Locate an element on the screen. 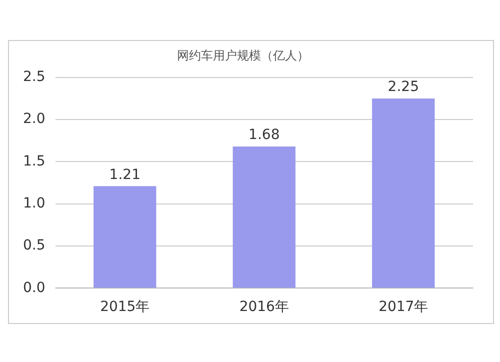 Image resolution: width=500 pixels, height=362 pixels. y-tick-label: 0.5 is located at coordinates (34, 246).